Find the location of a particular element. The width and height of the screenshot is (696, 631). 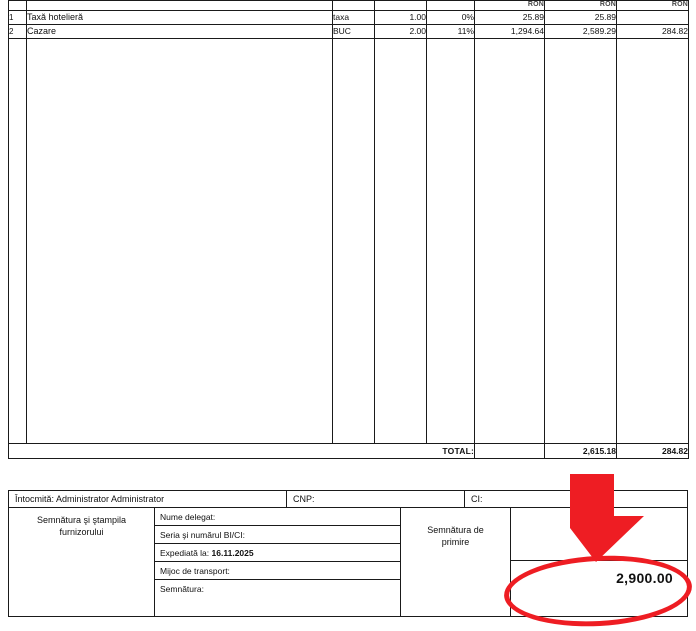

row-unit-price: 25.89 is located at coordinates (509, 17).